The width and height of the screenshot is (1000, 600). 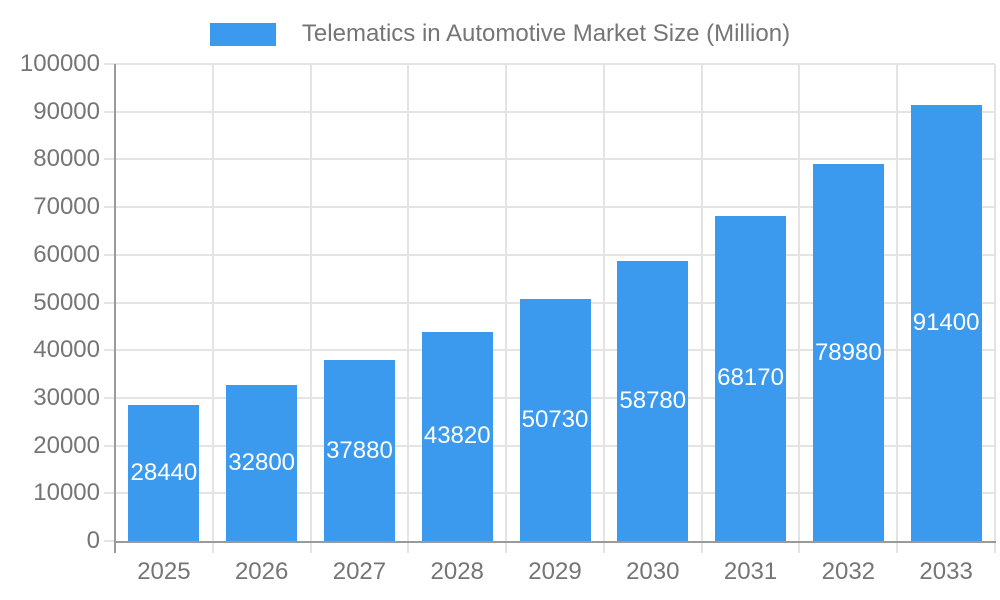 I want to click on bar-2030, so click(x=653, y=400).